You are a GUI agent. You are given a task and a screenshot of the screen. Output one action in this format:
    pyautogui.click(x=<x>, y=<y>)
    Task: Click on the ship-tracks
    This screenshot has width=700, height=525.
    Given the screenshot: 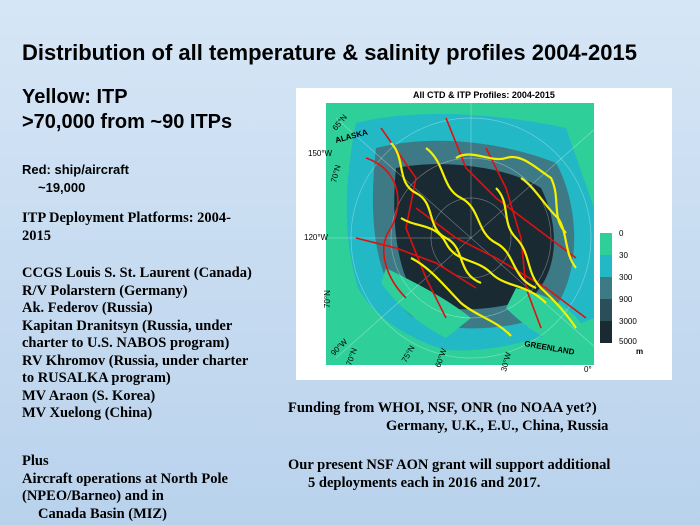 What is the action you would take?
    pyautogui.click(x=471, y=223)
    